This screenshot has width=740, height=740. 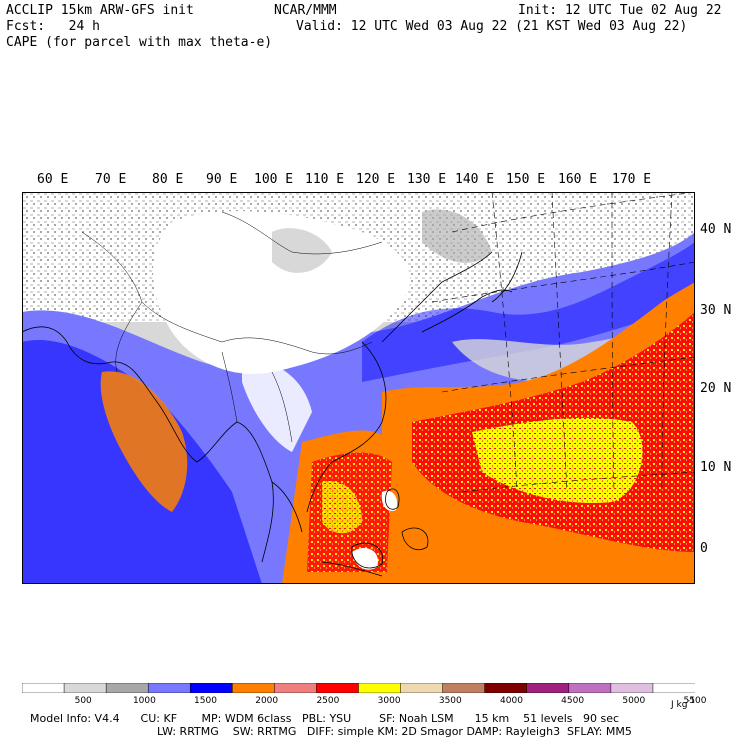 What do you see at coordinates (53, 179) in the screenshot?
I see `lon-label: 60 E` at bounding box center [53, 179].